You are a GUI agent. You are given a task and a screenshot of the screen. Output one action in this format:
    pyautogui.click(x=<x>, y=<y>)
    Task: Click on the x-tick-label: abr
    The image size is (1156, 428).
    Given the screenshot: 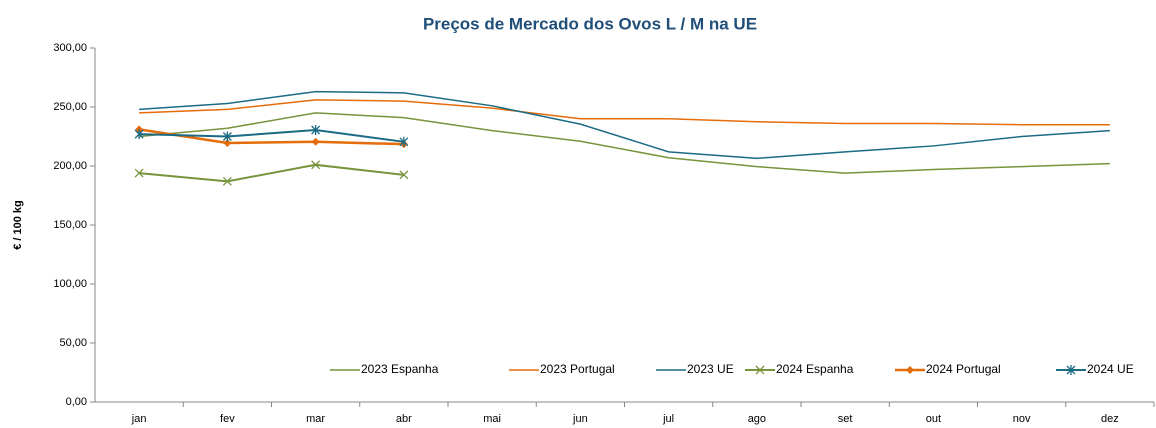 What is the action you would take?
    pyautogui.click(x=404, y=419)
    